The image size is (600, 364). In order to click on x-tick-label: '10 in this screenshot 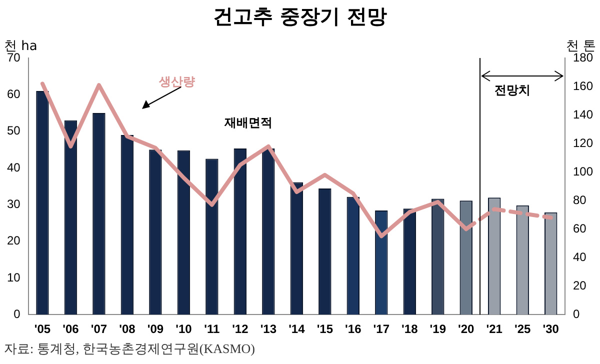, I will do `click(184, 329)`.